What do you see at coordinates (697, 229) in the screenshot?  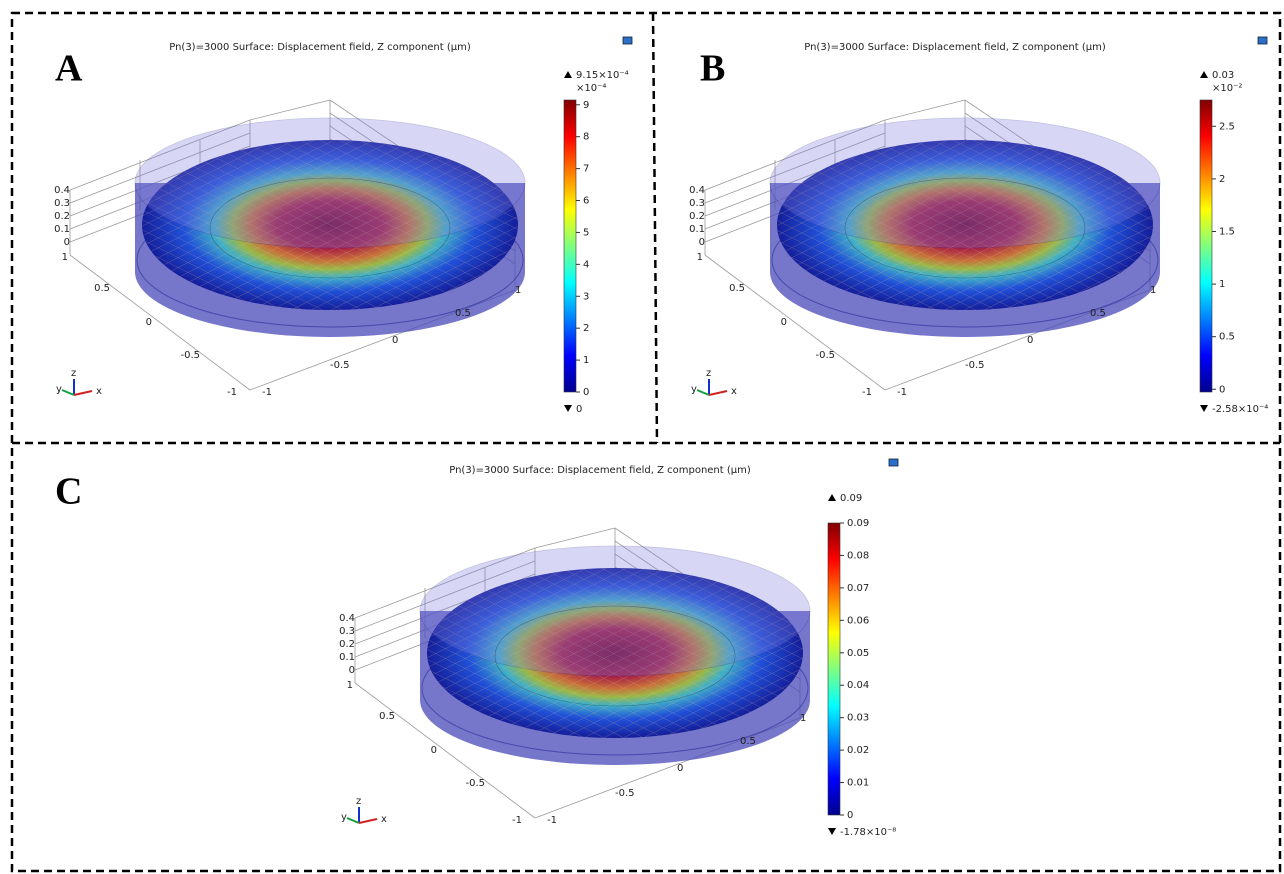 I see `z-tick-label: 0.1` at bounding box center [697, 229].